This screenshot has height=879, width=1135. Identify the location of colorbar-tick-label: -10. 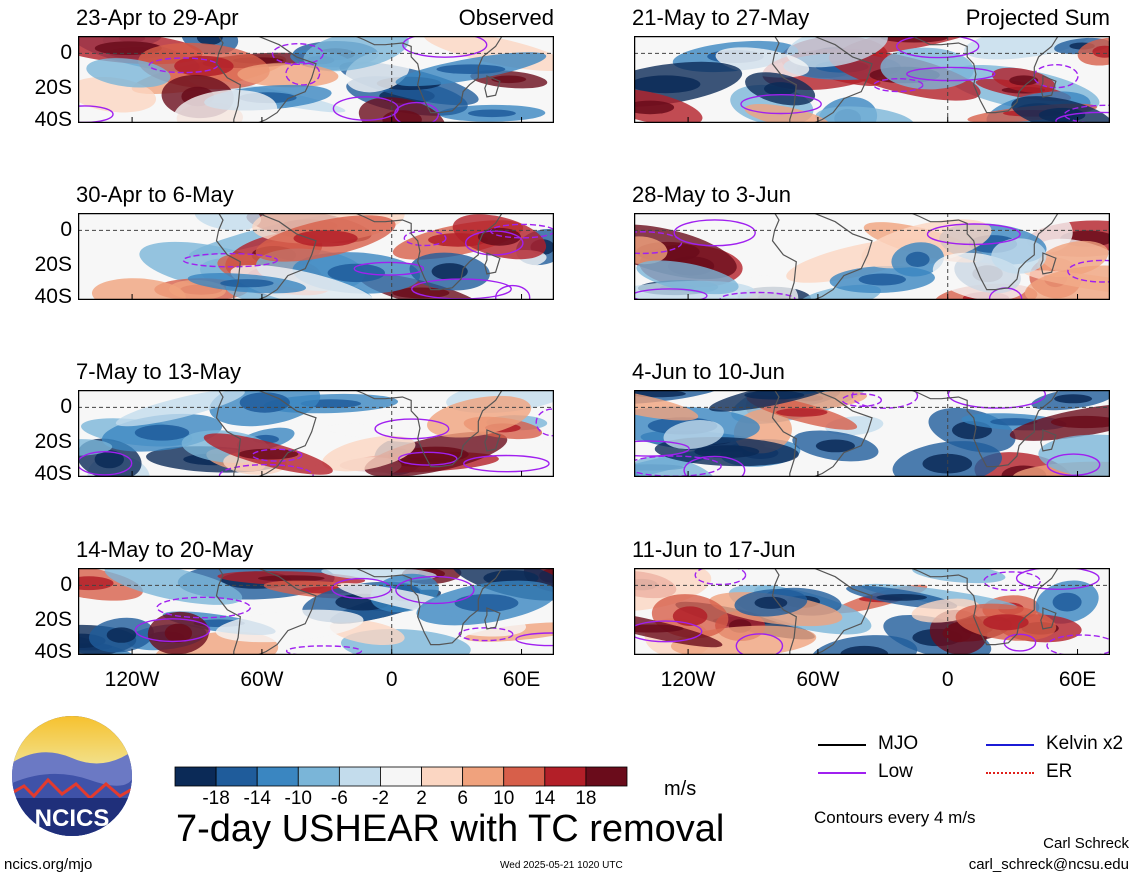
(298, 798).